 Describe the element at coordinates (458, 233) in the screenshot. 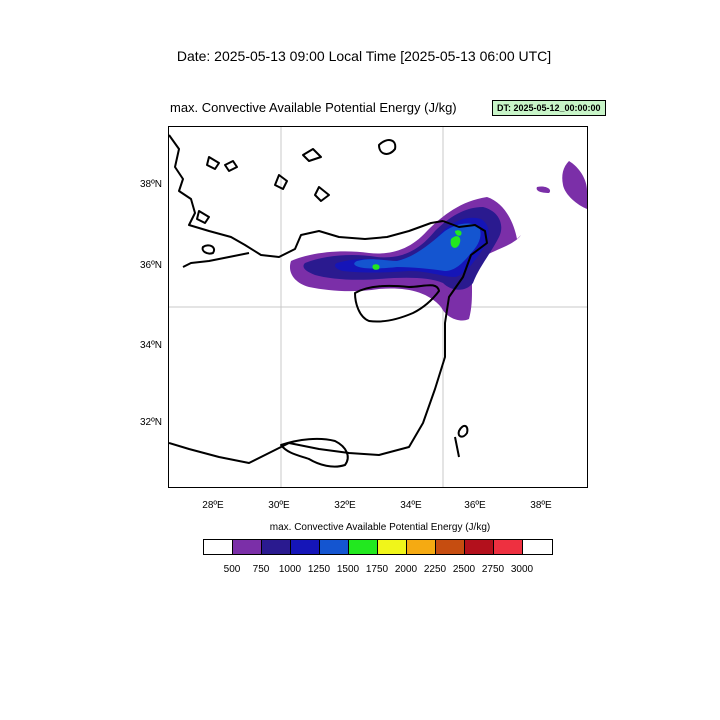

I see `cape-contour-1500-b` at that location.